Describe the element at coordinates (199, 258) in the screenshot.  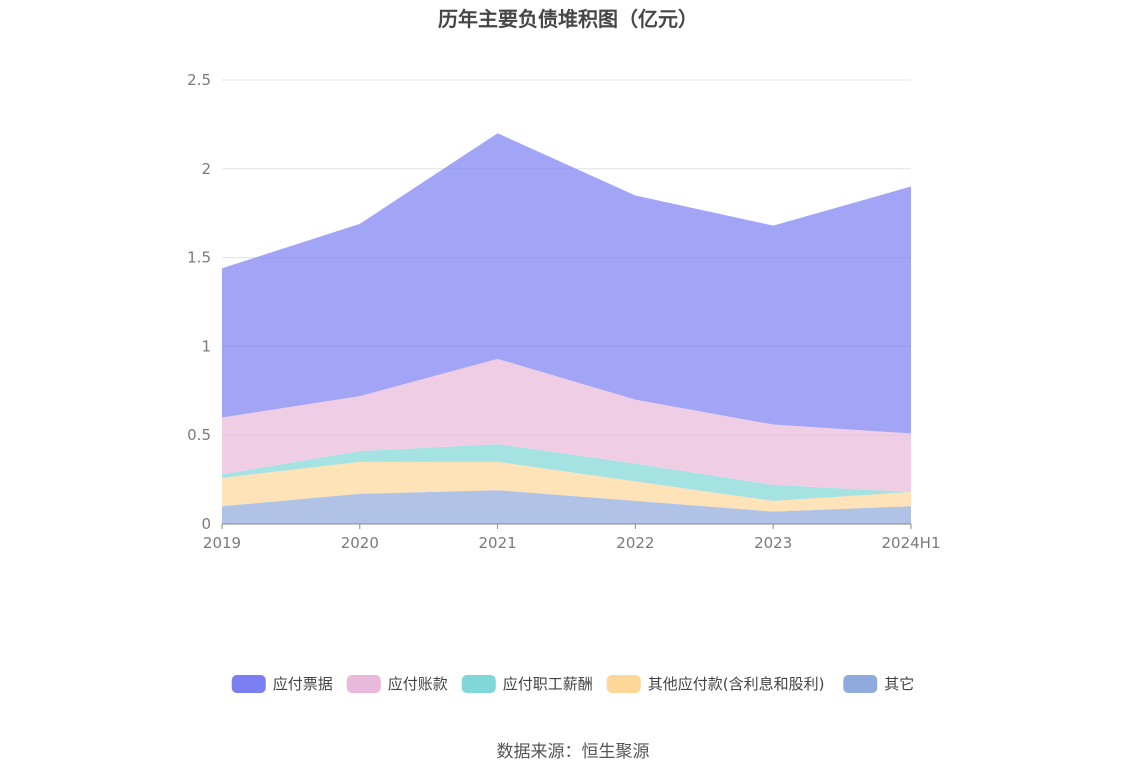
I see `y-tick-label: 1.5` at that location.